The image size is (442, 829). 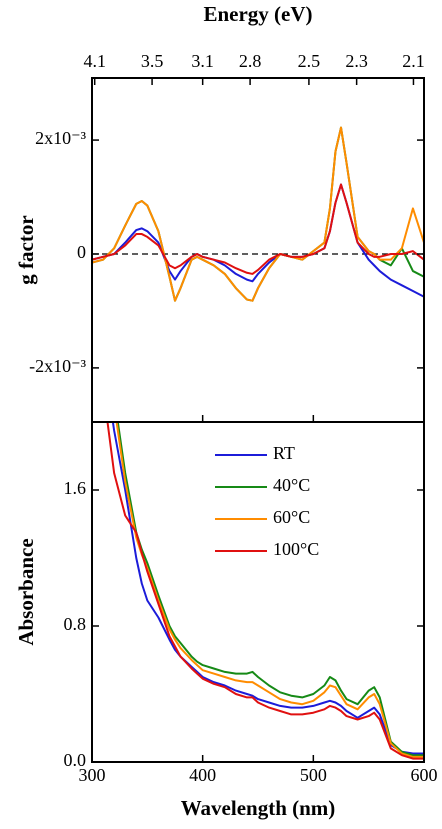 What do you see at coordinates (356, 61) in the screenshot?
I see `x2-tick-label: 2.3` at bounding box center [356, 61].